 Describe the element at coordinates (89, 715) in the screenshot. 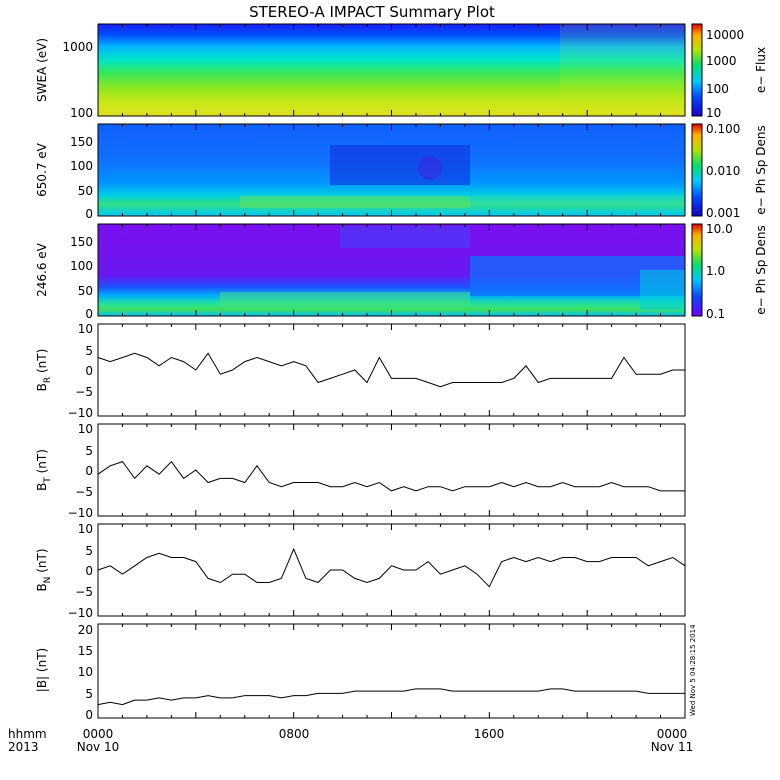

I see `bmag-ytick-0: 0` at that location.